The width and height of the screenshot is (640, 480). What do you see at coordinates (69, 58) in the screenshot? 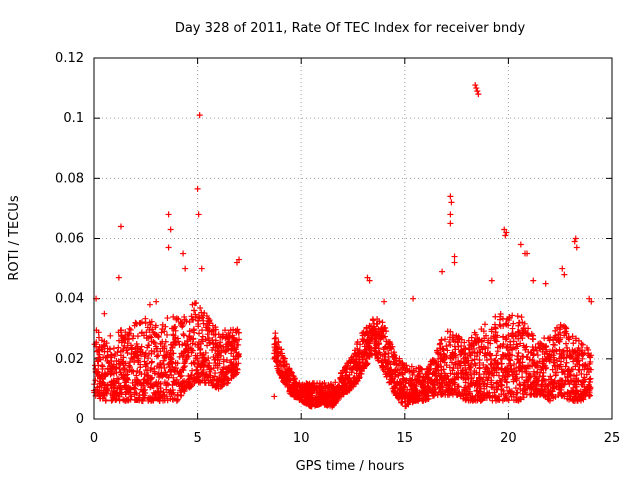
I see `y-tick-label: 0.12` at bounding box center [69, 58].